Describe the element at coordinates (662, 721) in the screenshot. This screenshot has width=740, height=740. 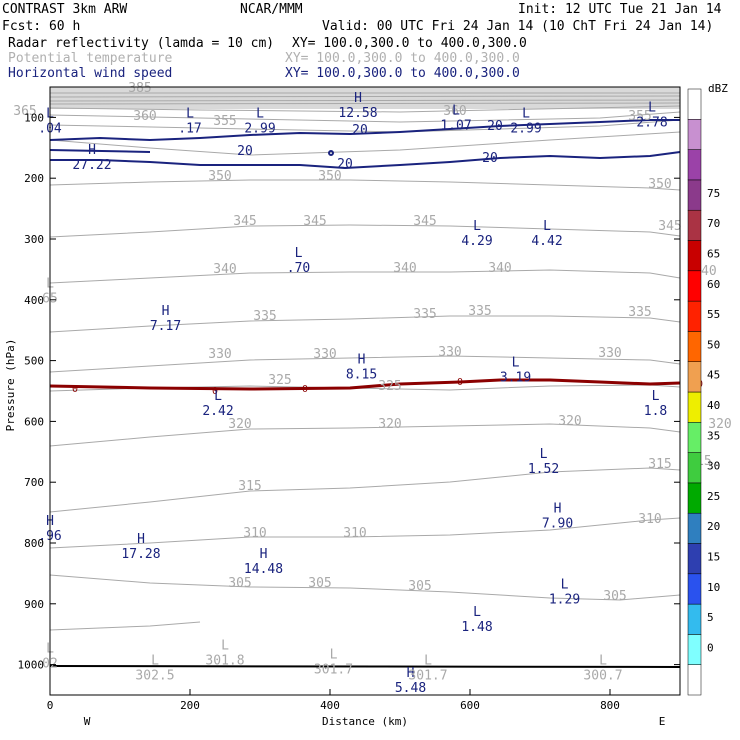
I see `x-axis-east-label: E` at that location.